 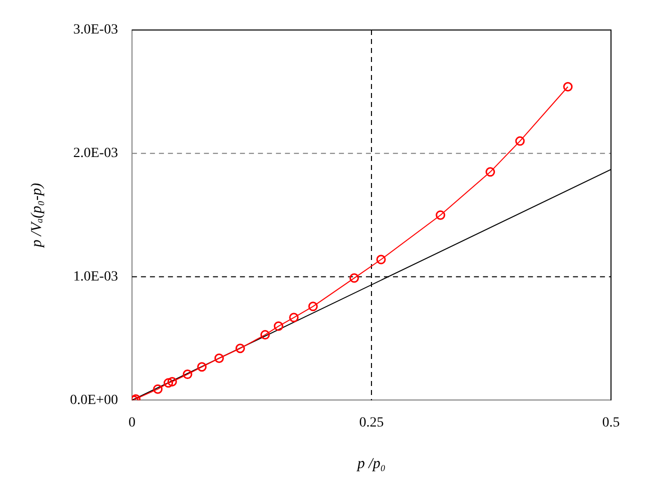 What do you see at coordinates (94, 400) in the screenshot?
I see `y-tick-label: 0.0E+00` at bounding box center [94, 400].